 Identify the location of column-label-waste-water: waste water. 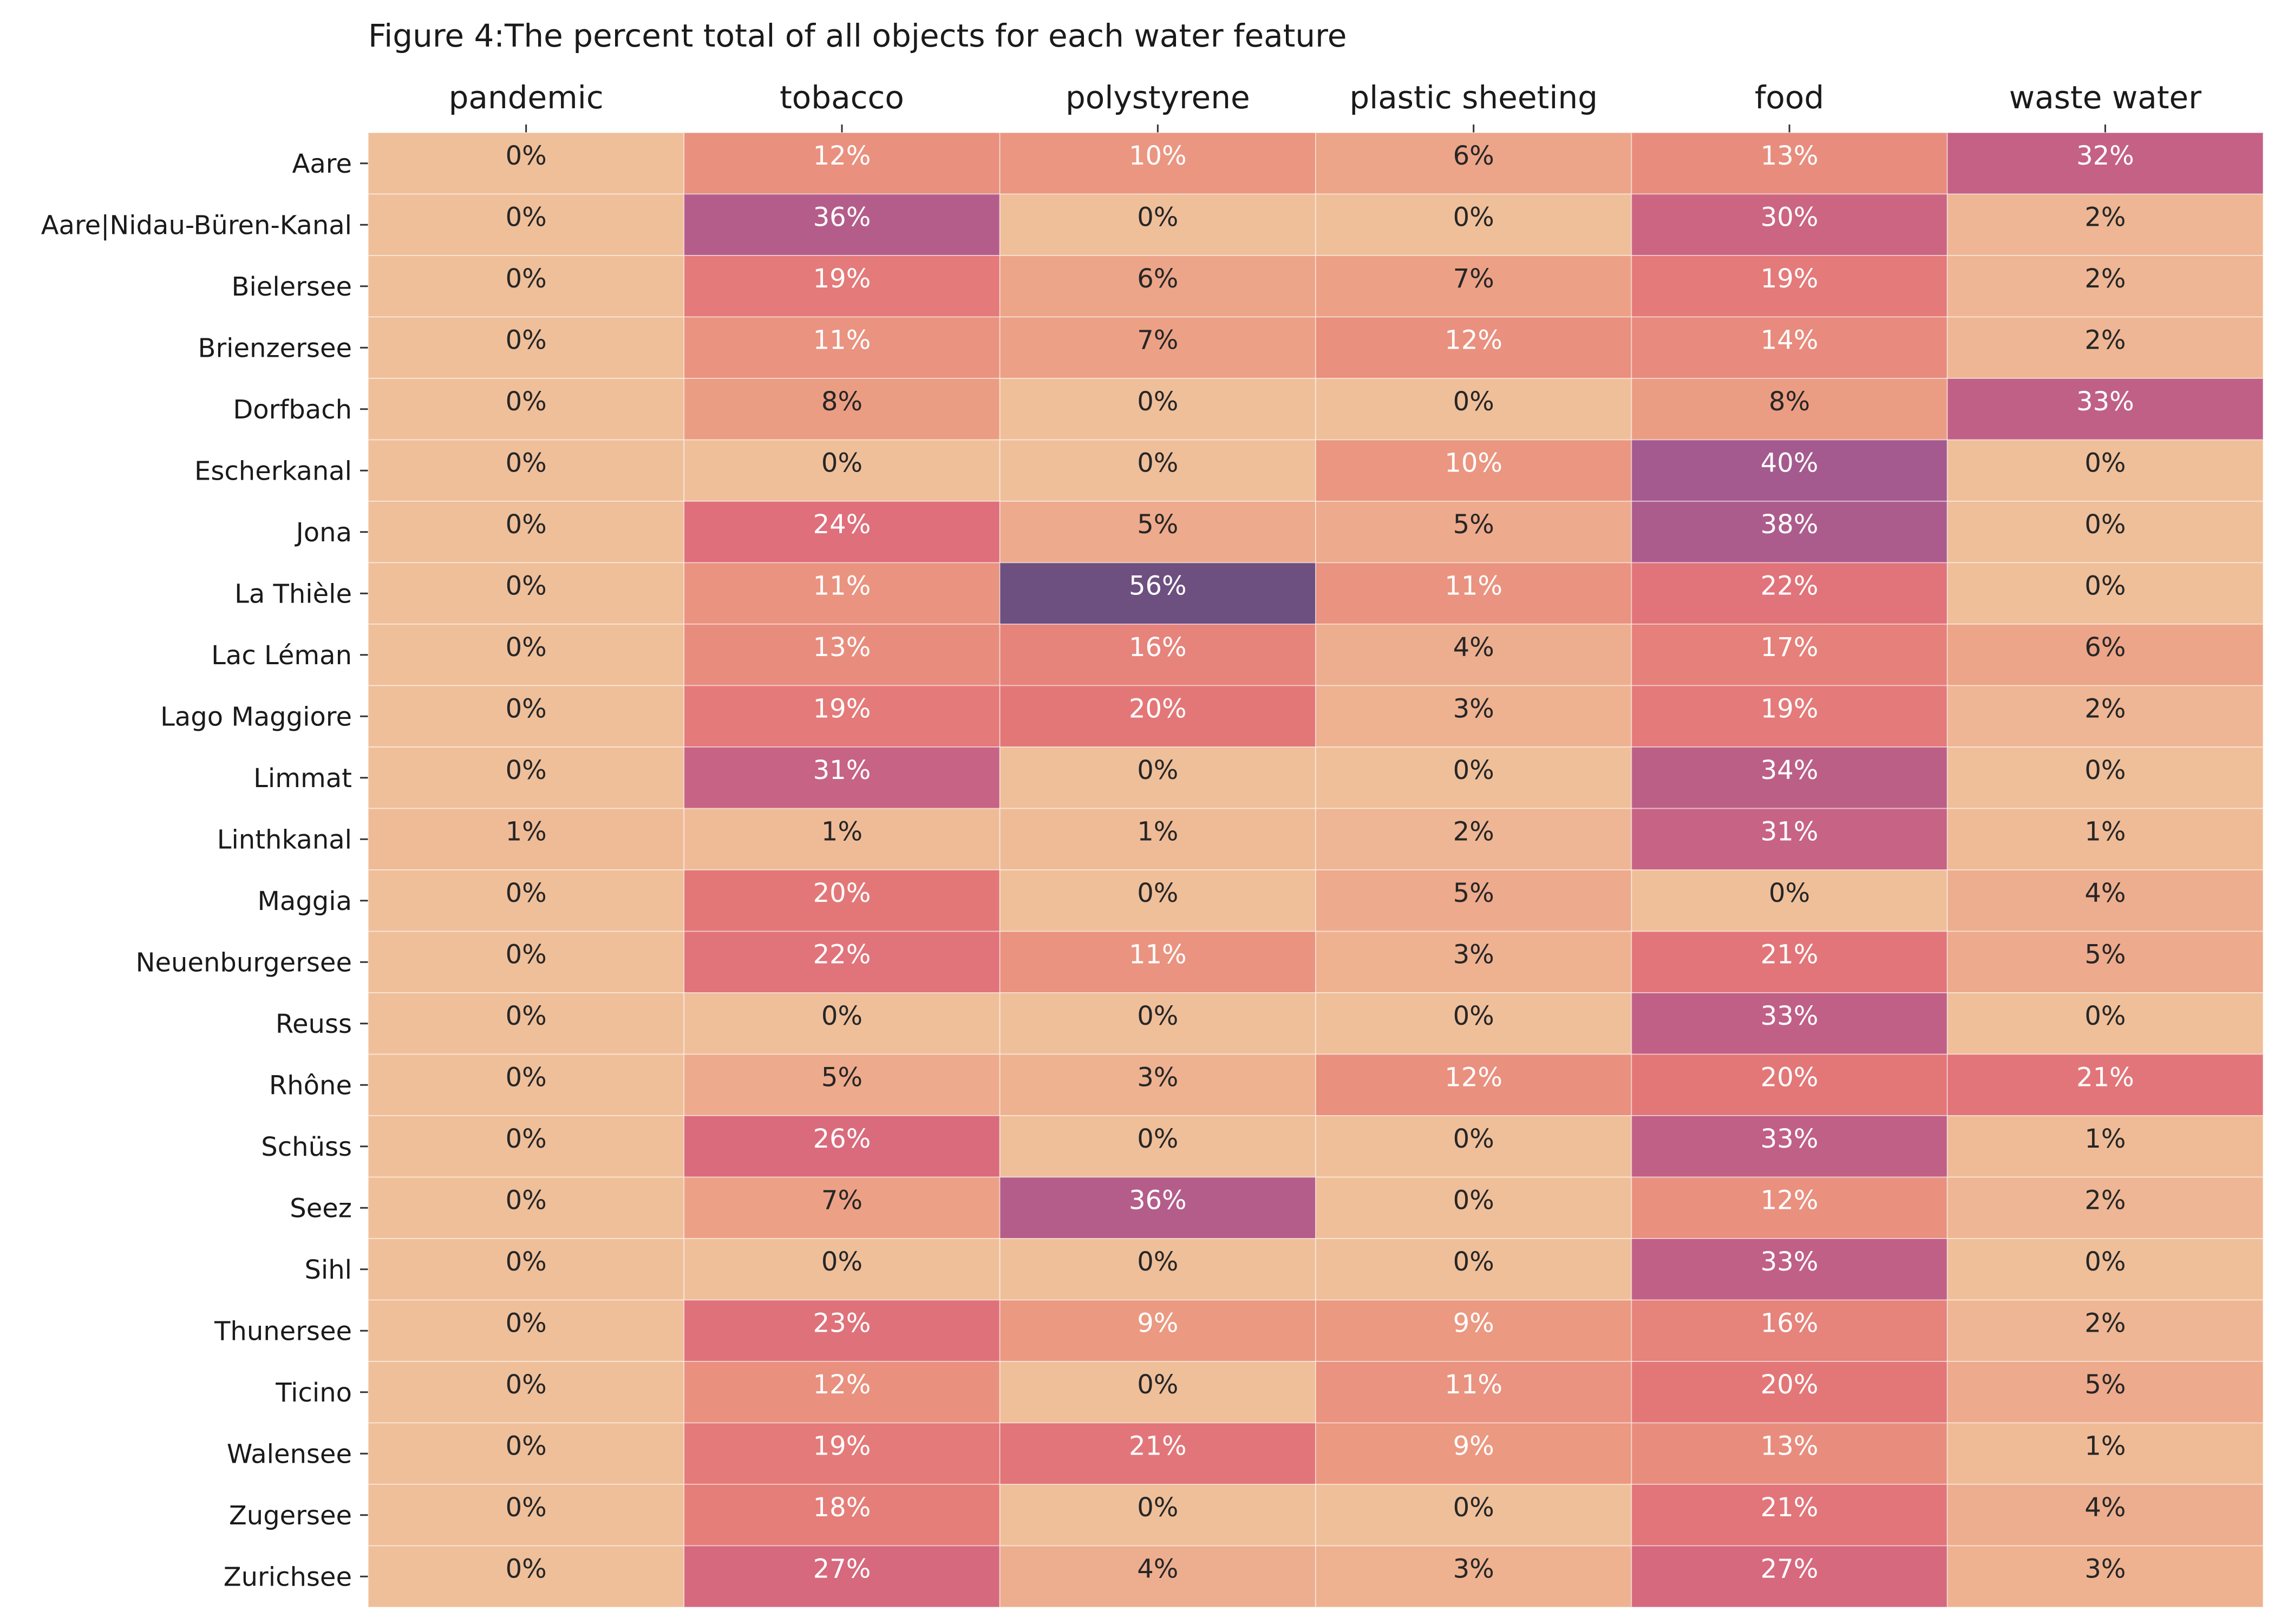
(2105, 97).